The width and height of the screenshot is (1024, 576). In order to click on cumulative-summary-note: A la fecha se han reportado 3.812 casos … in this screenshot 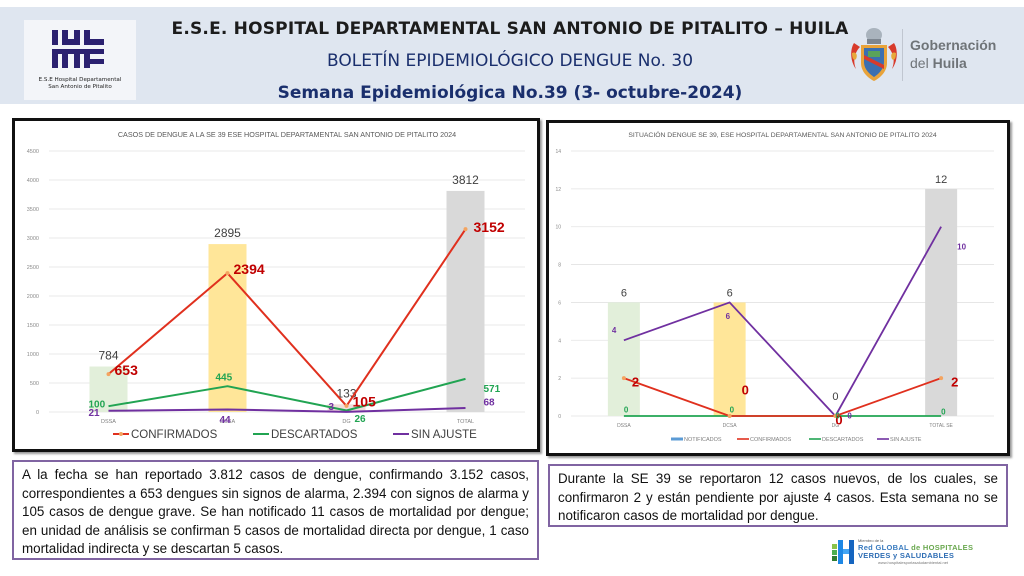, I will do `click(275, 510)`.